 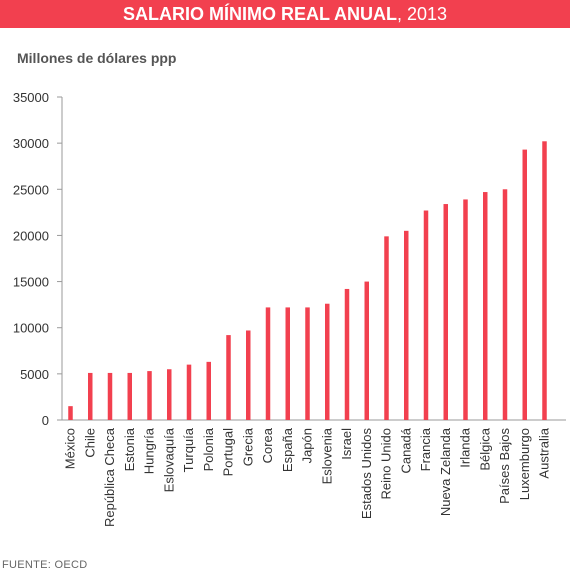 What do you see at coordinates (524, 464) in the screenshot?
I see `x-category-label: Luxemburgo` at bounding box center [524, 464].